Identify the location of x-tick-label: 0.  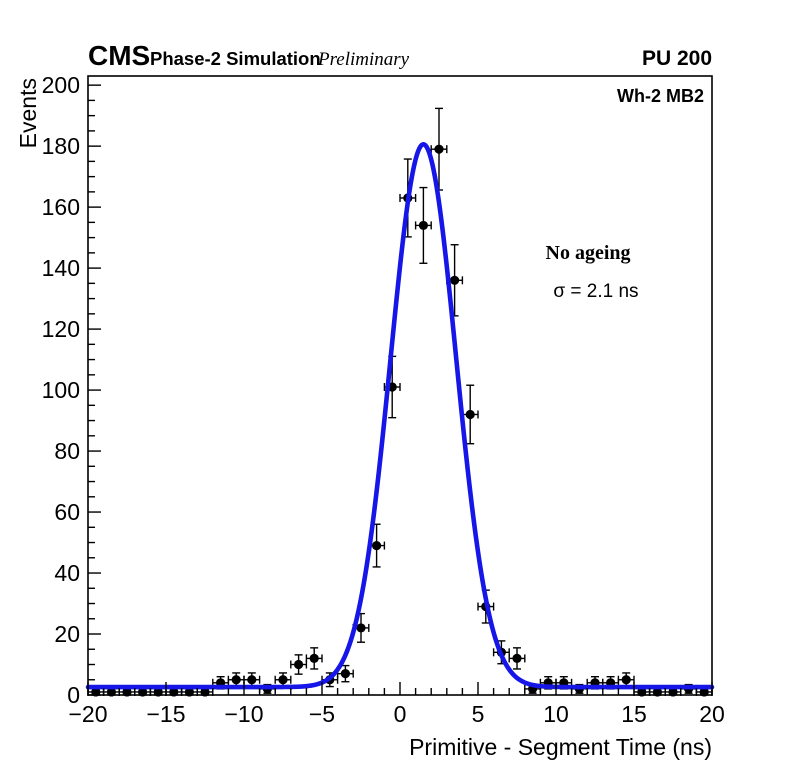
(400, 714).